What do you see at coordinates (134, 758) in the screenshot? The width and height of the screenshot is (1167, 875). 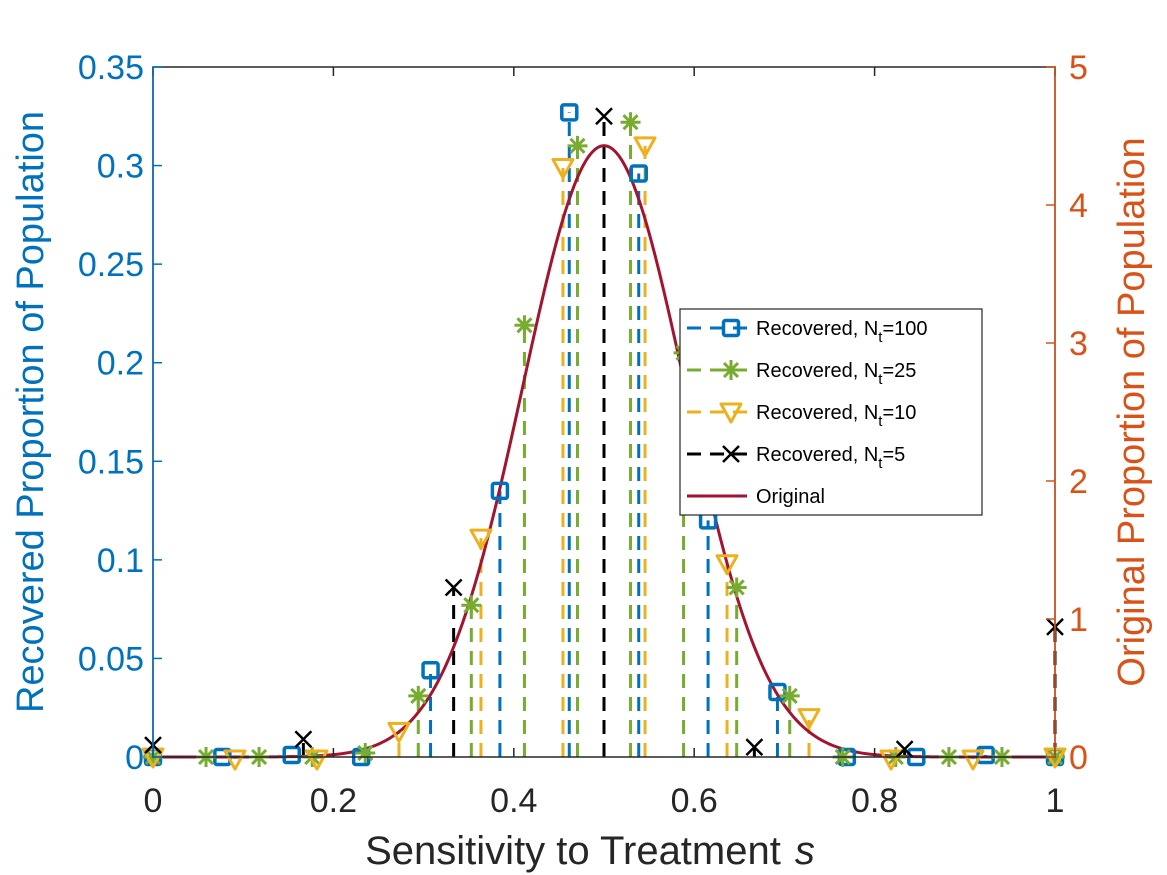 I see `y-left-tick-label: 0` at bounding box center [134, 758].